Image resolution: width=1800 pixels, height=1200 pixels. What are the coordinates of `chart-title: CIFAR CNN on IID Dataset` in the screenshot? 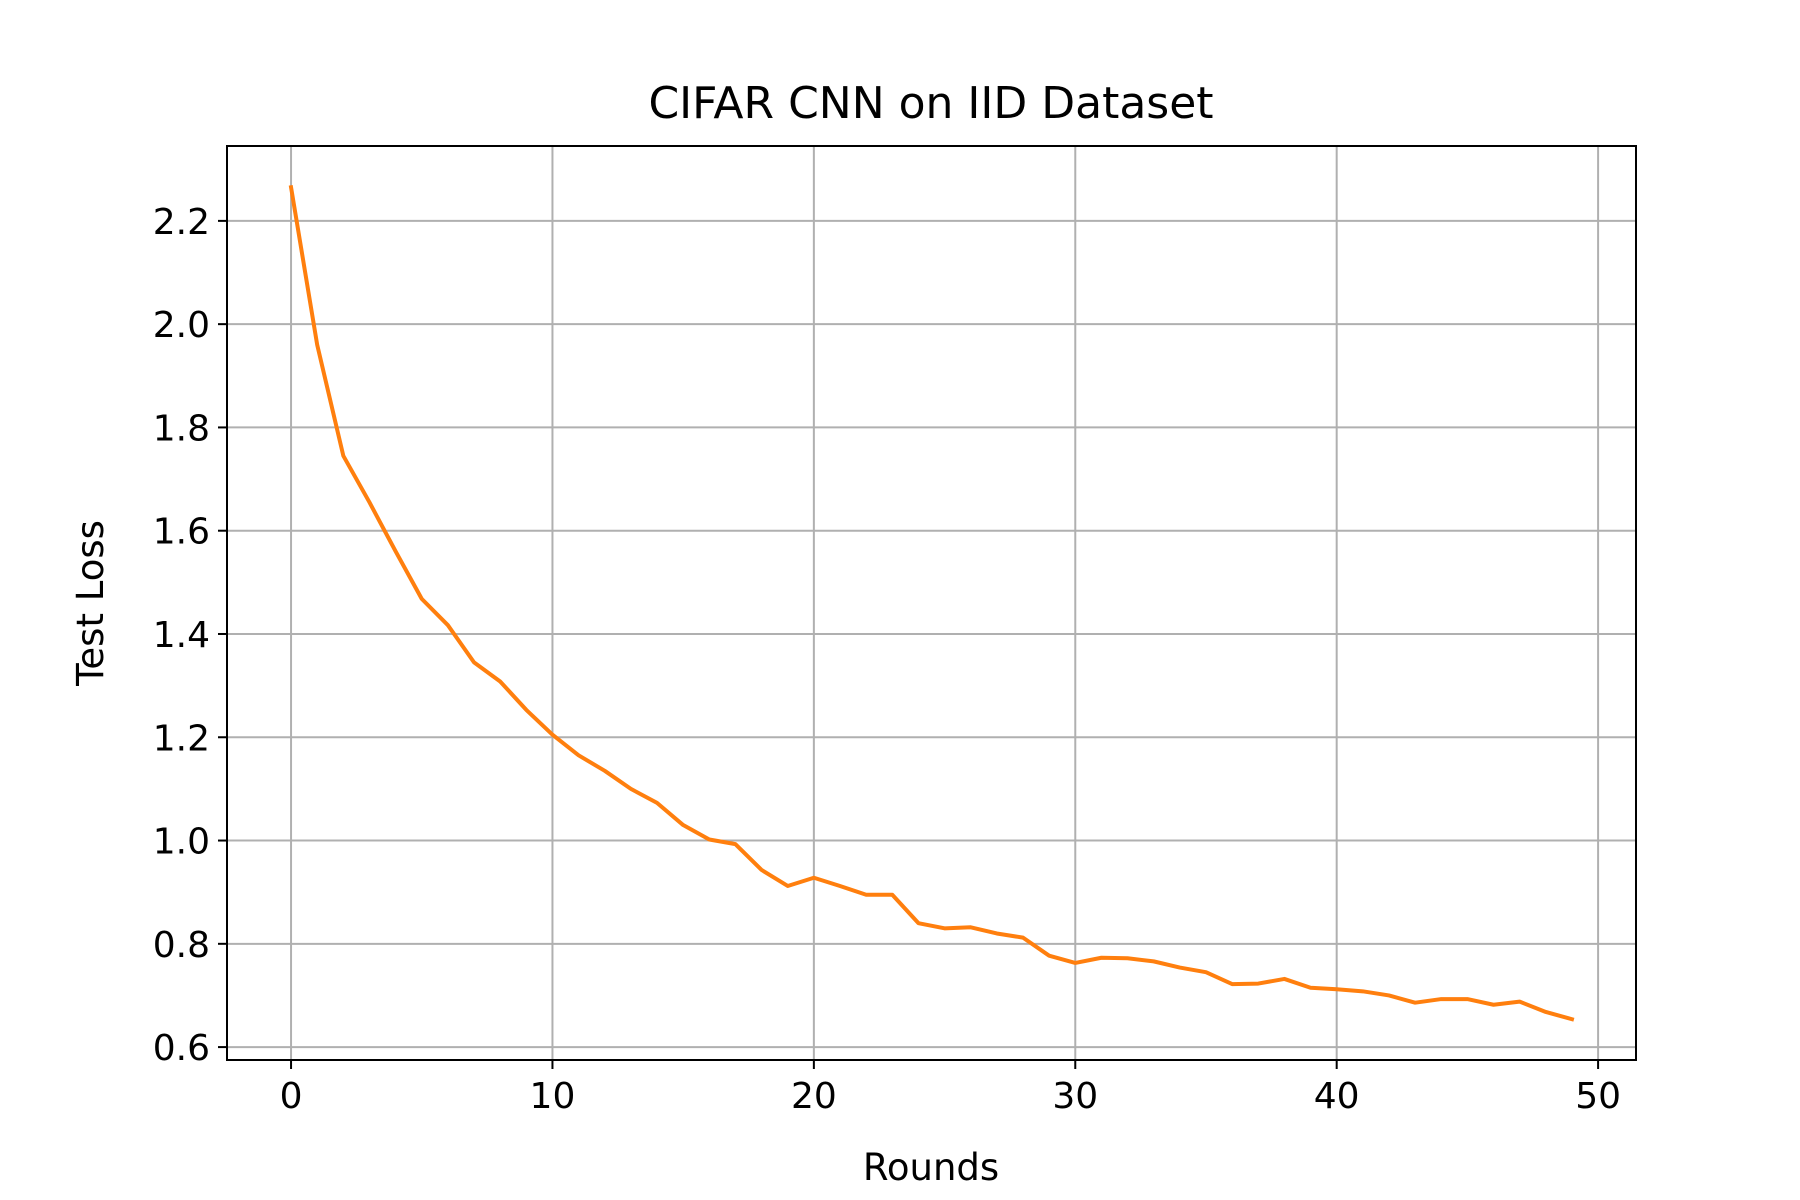 It's located at (930, 103).